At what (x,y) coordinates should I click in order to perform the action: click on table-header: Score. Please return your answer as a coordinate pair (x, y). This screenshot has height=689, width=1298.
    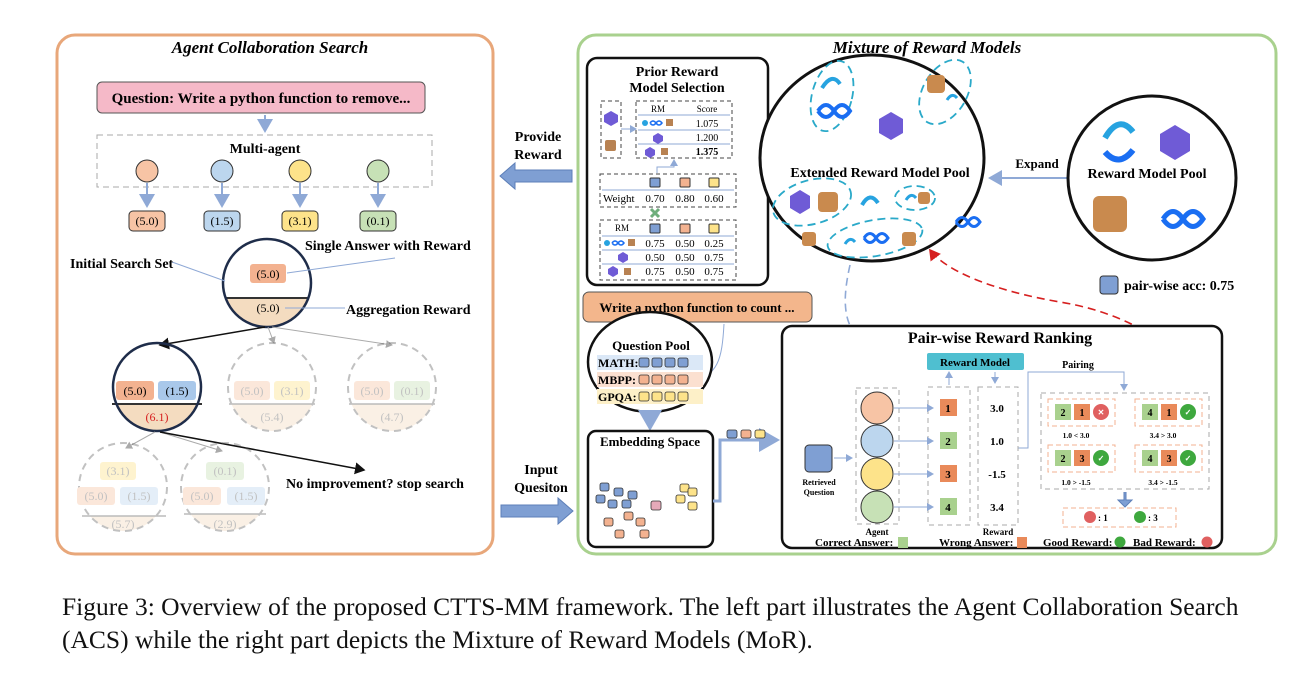
    Looking at the image, I should click on (707, 109).